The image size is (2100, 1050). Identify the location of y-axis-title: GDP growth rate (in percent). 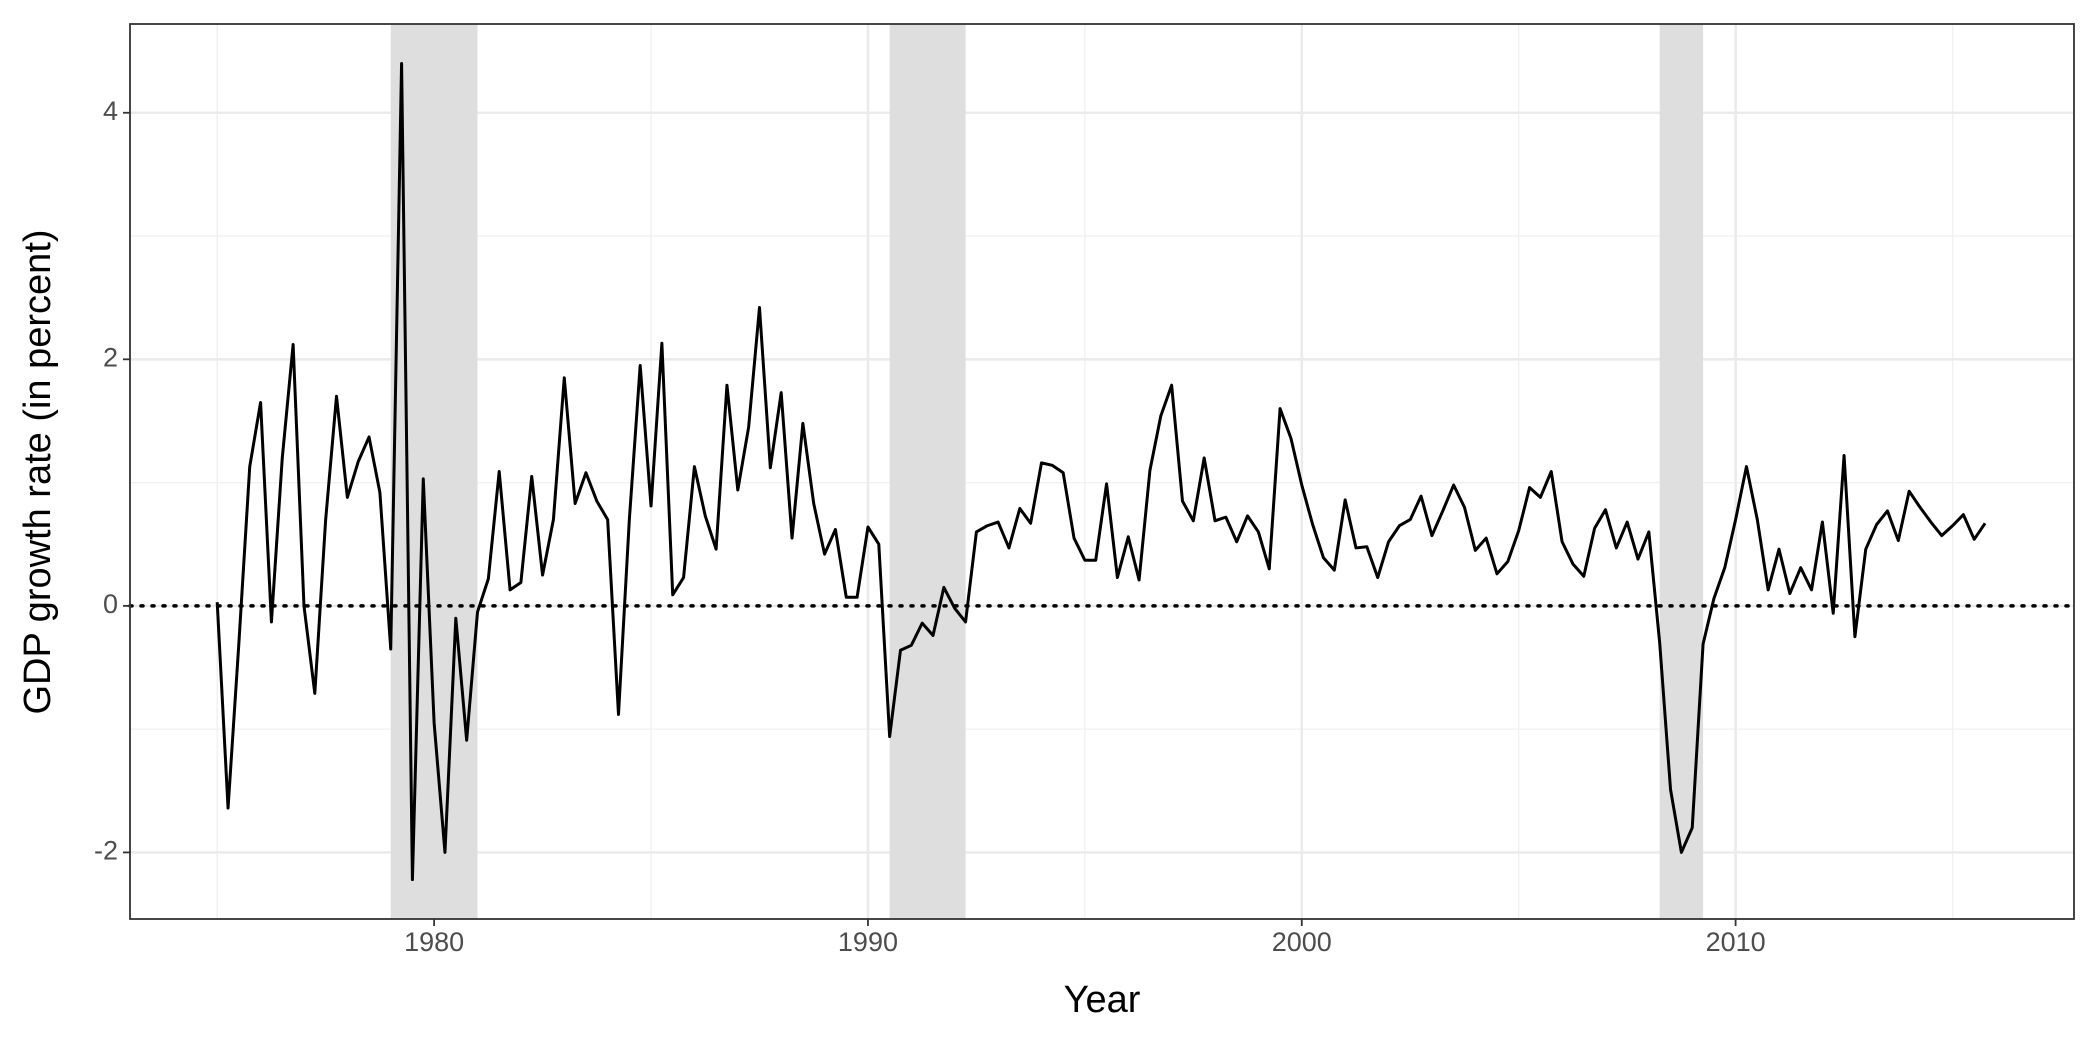
(38, 471).